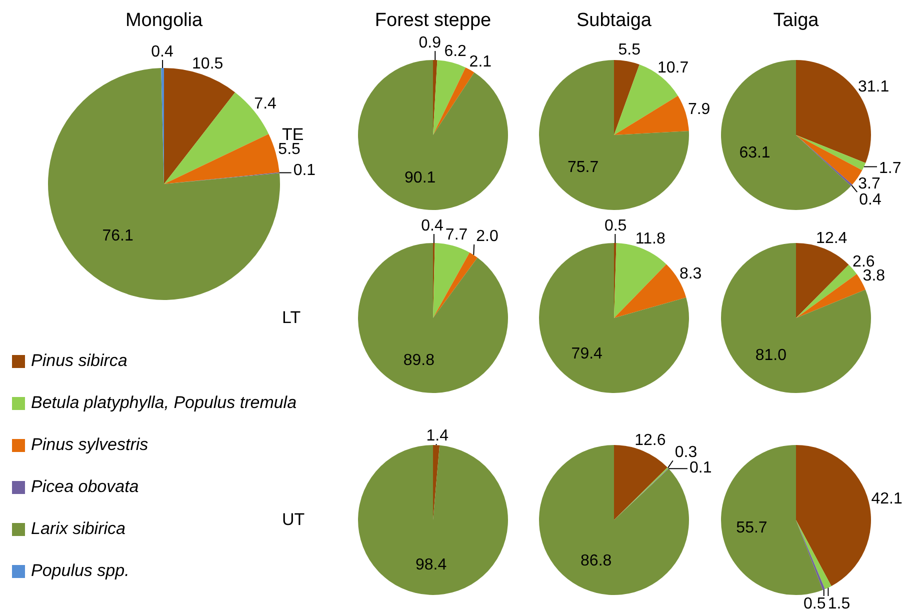 The image size is (918, 614). I want to click on data-label: 31.1, so click(874, 87).